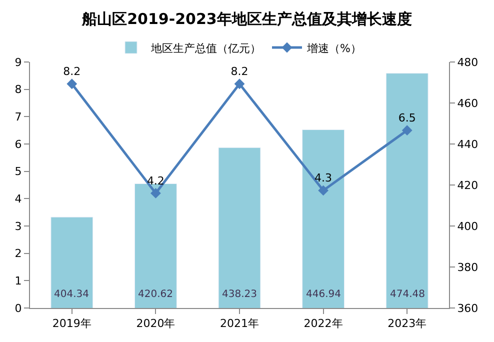  What do you see at coordinates (71, 294) in the screenshot?
I see `data-label: 404.34` at bounding box center [71, 294].